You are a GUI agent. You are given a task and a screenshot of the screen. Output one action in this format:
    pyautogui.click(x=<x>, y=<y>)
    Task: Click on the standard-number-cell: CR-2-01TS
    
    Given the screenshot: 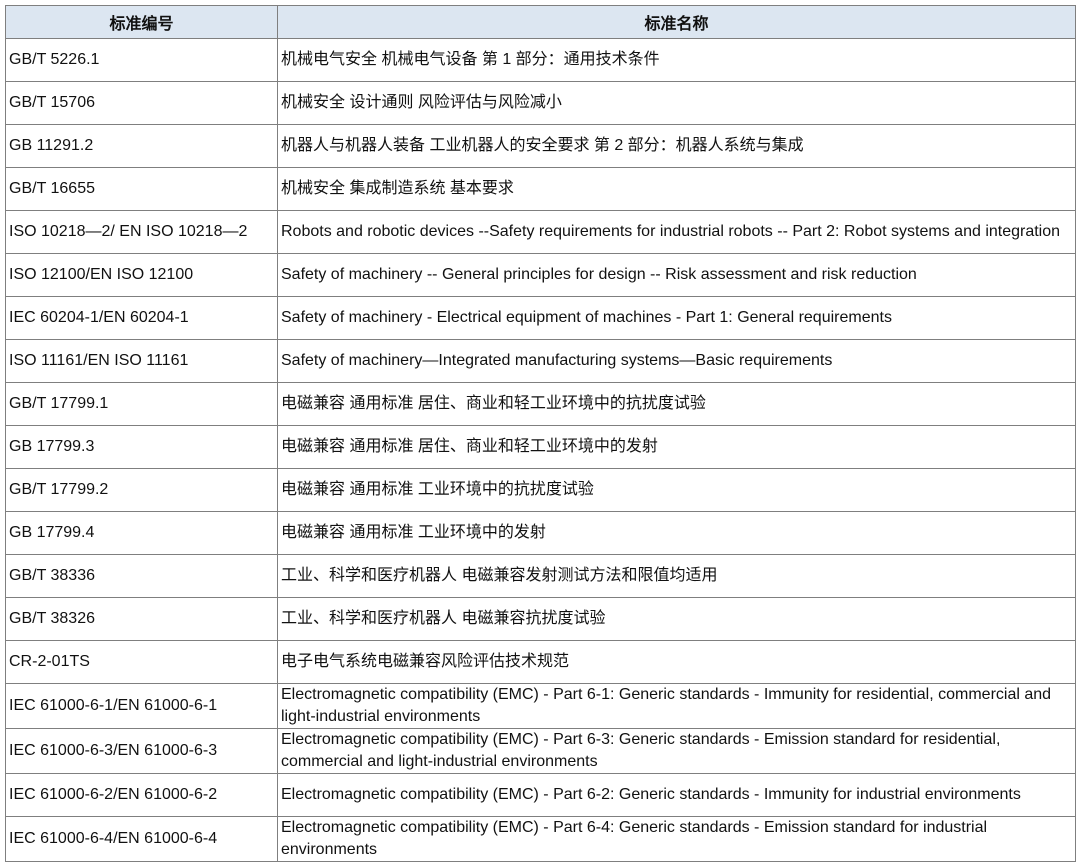 What is the action you would take?
    pyautogui.click(x=141, y=662)
    